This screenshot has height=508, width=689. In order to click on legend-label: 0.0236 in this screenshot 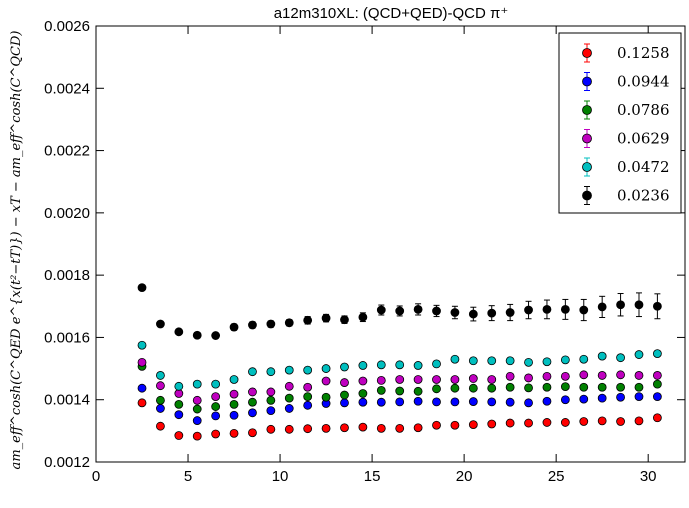, I will do `click(643, 196)`.